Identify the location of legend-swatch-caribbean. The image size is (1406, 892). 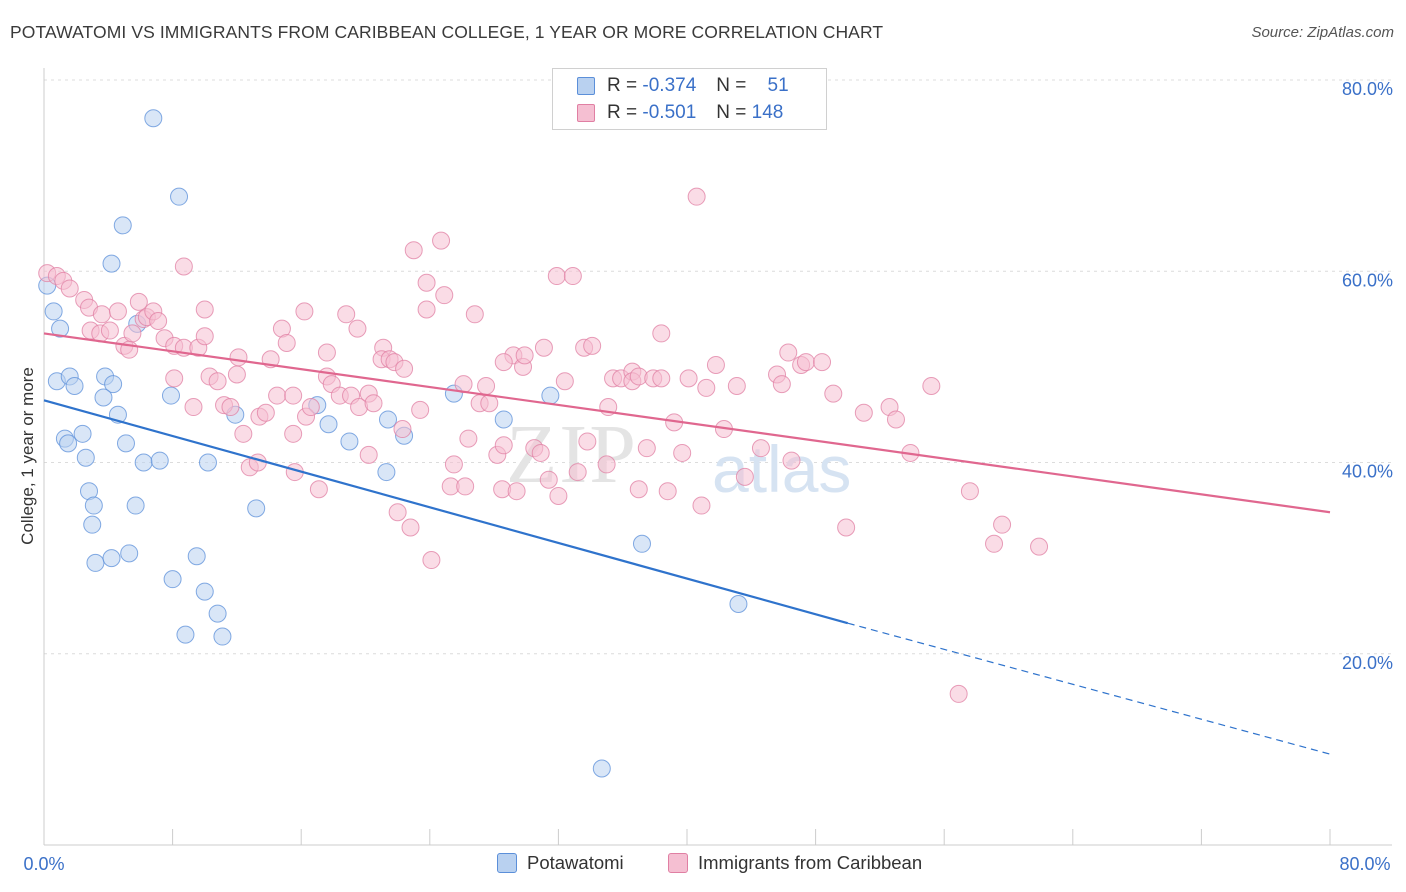
(586, 113).